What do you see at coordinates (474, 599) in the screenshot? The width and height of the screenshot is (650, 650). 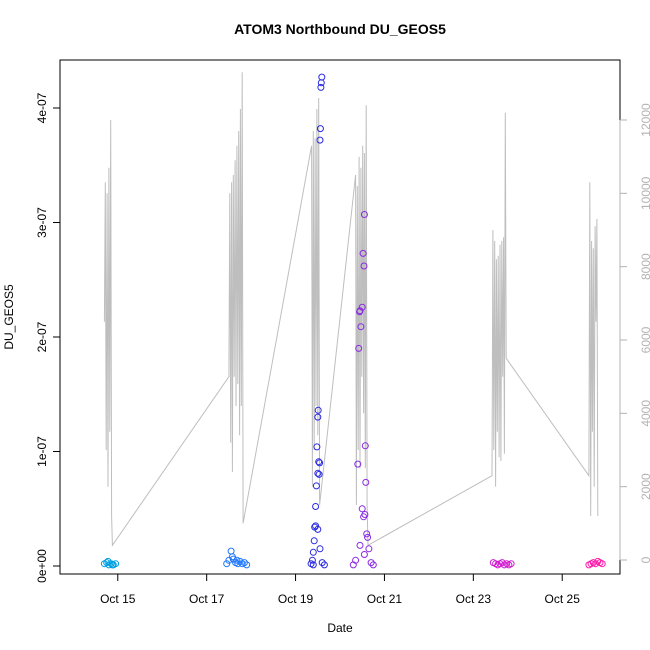 I see `x-tick-label: Oct 23` at bounding box center [474, 599].